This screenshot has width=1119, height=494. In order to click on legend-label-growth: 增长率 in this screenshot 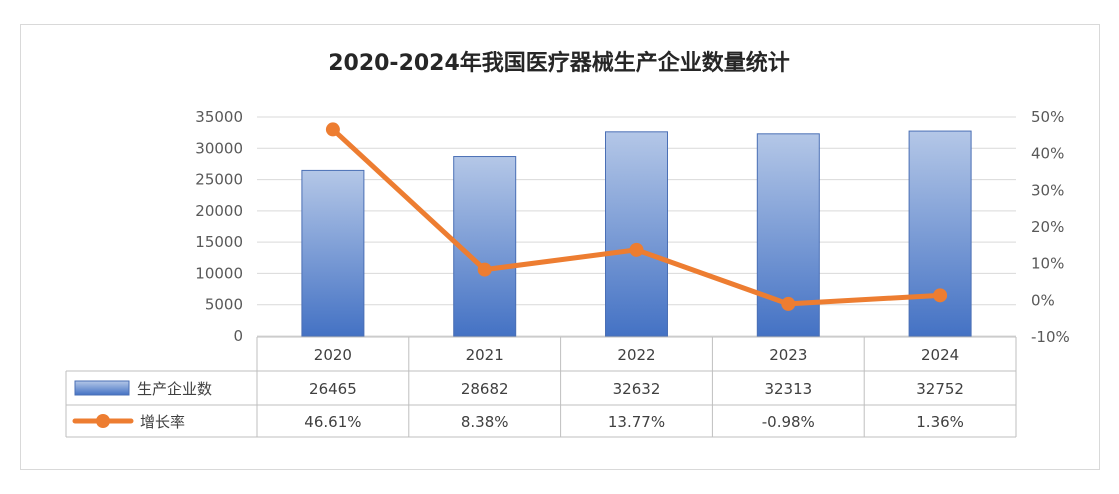, I will do `click(162, 422)`.